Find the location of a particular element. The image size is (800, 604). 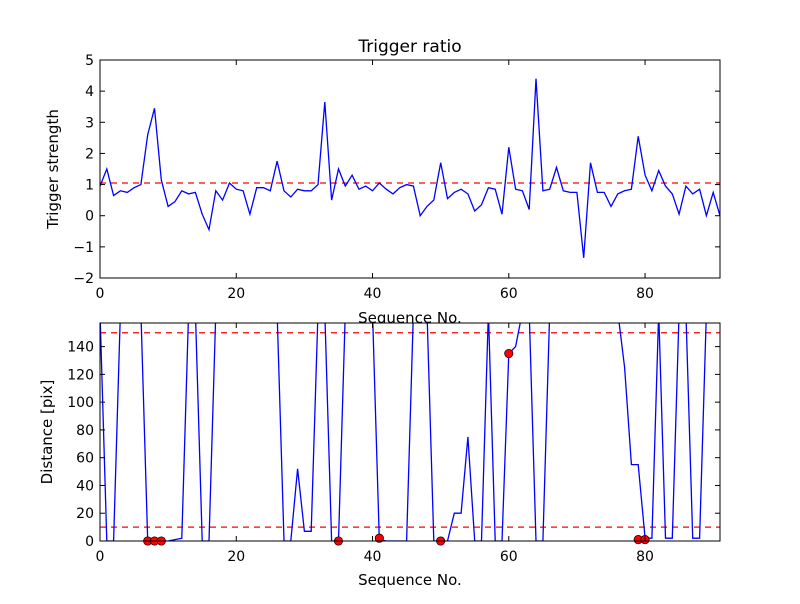

chart-top-ytick-label: 1 is located at coordinates (89, 186).